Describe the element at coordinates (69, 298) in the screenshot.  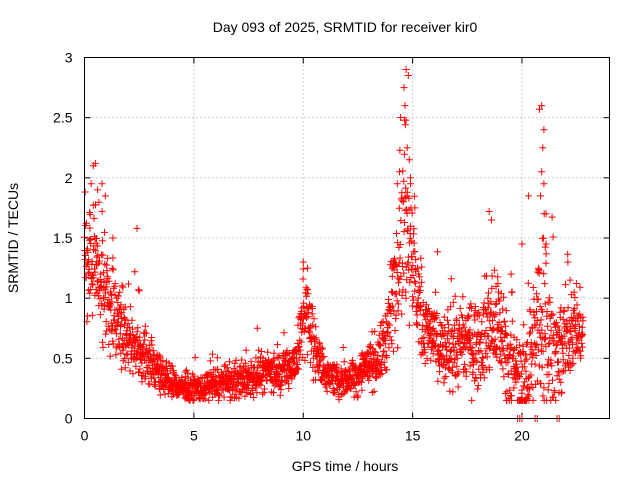
I see `y-tick-label: 1` at that location.